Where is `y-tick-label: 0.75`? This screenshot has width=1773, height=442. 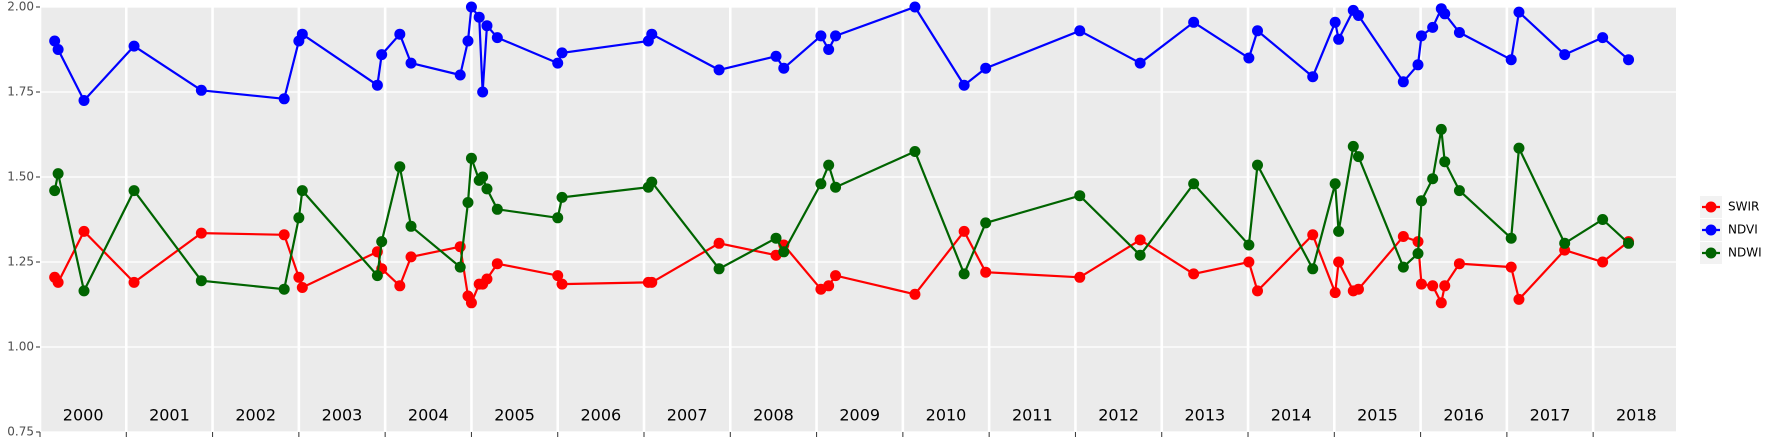
y-tick-label: 0.75 is located at coordinates (20, 432).